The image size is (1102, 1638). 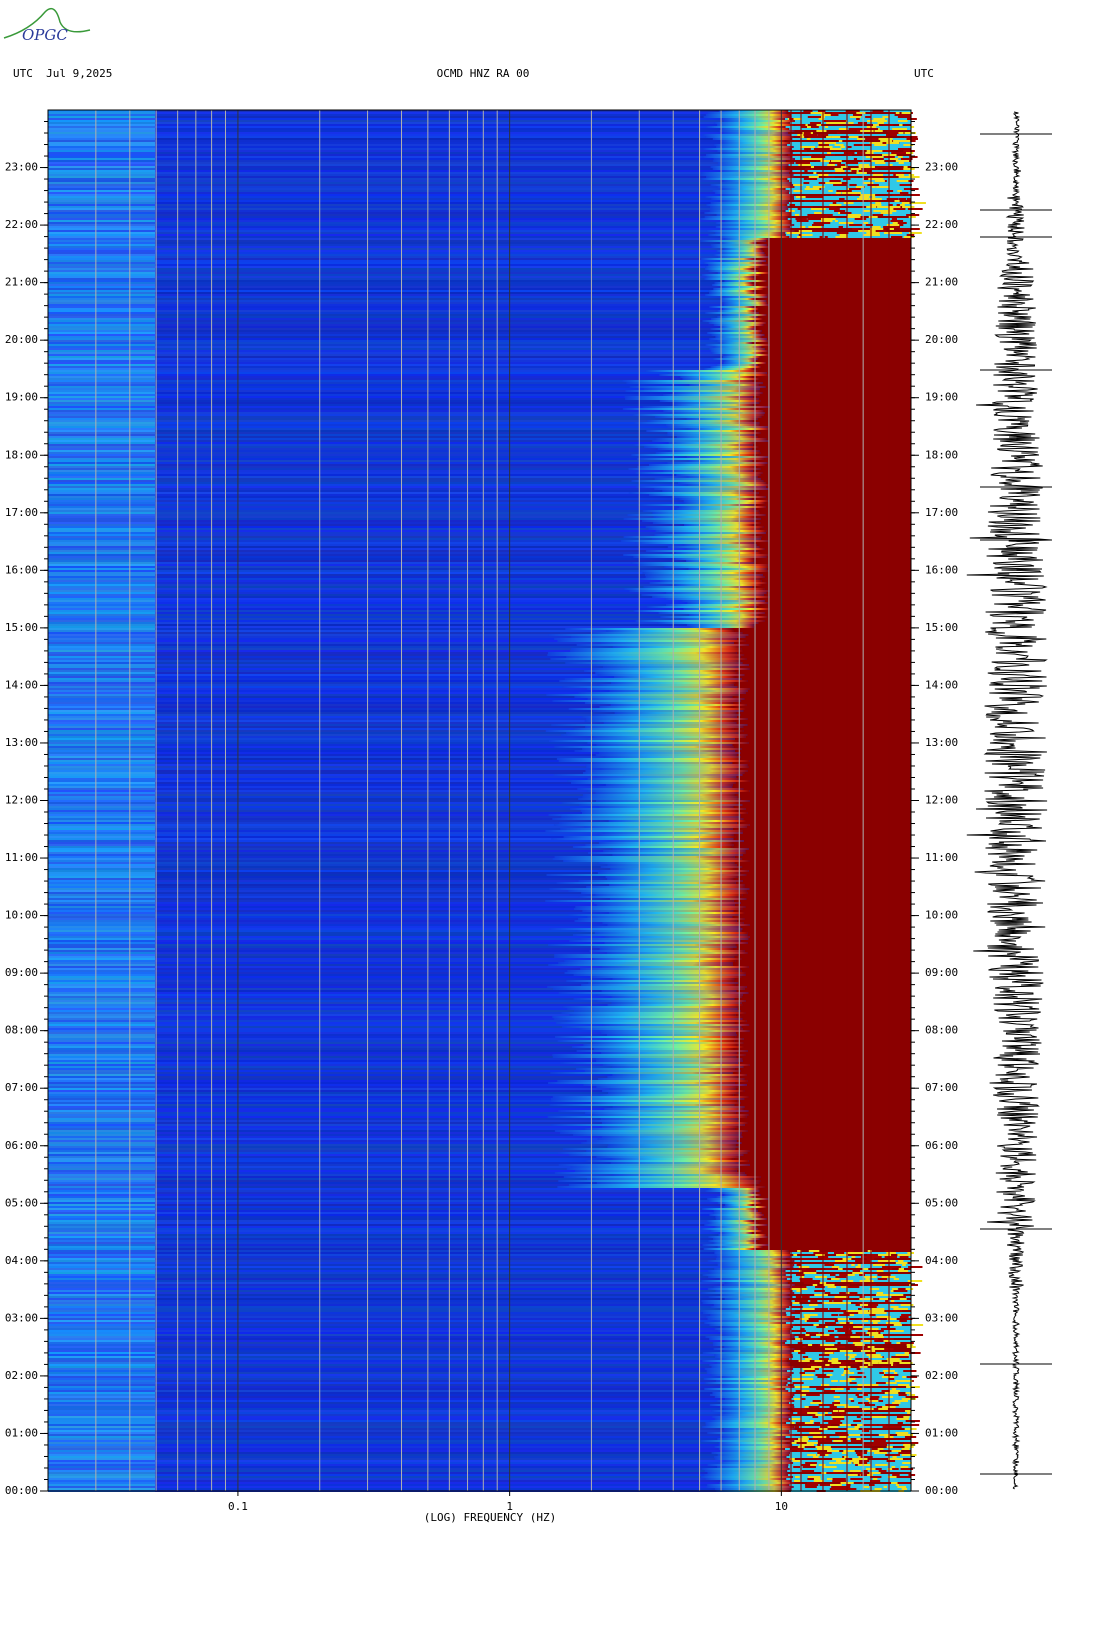 I want to click on y-tick-label: 04:00, so click(x=21, y=1260).